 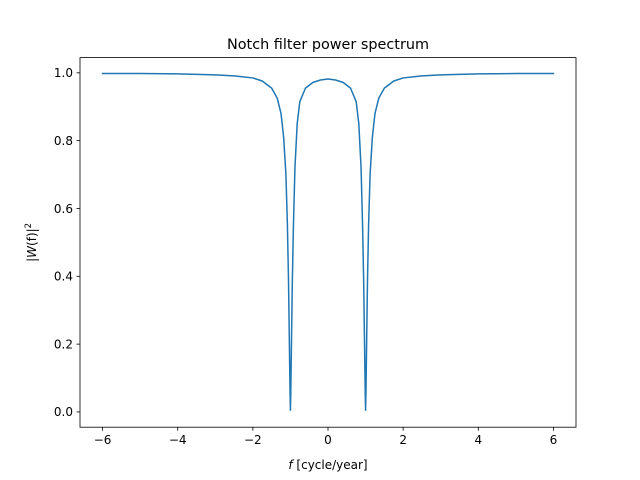 I want to click on x-axis-ticks: −6 −4 −2 0 2 4 6, so click(x=326, y=437).